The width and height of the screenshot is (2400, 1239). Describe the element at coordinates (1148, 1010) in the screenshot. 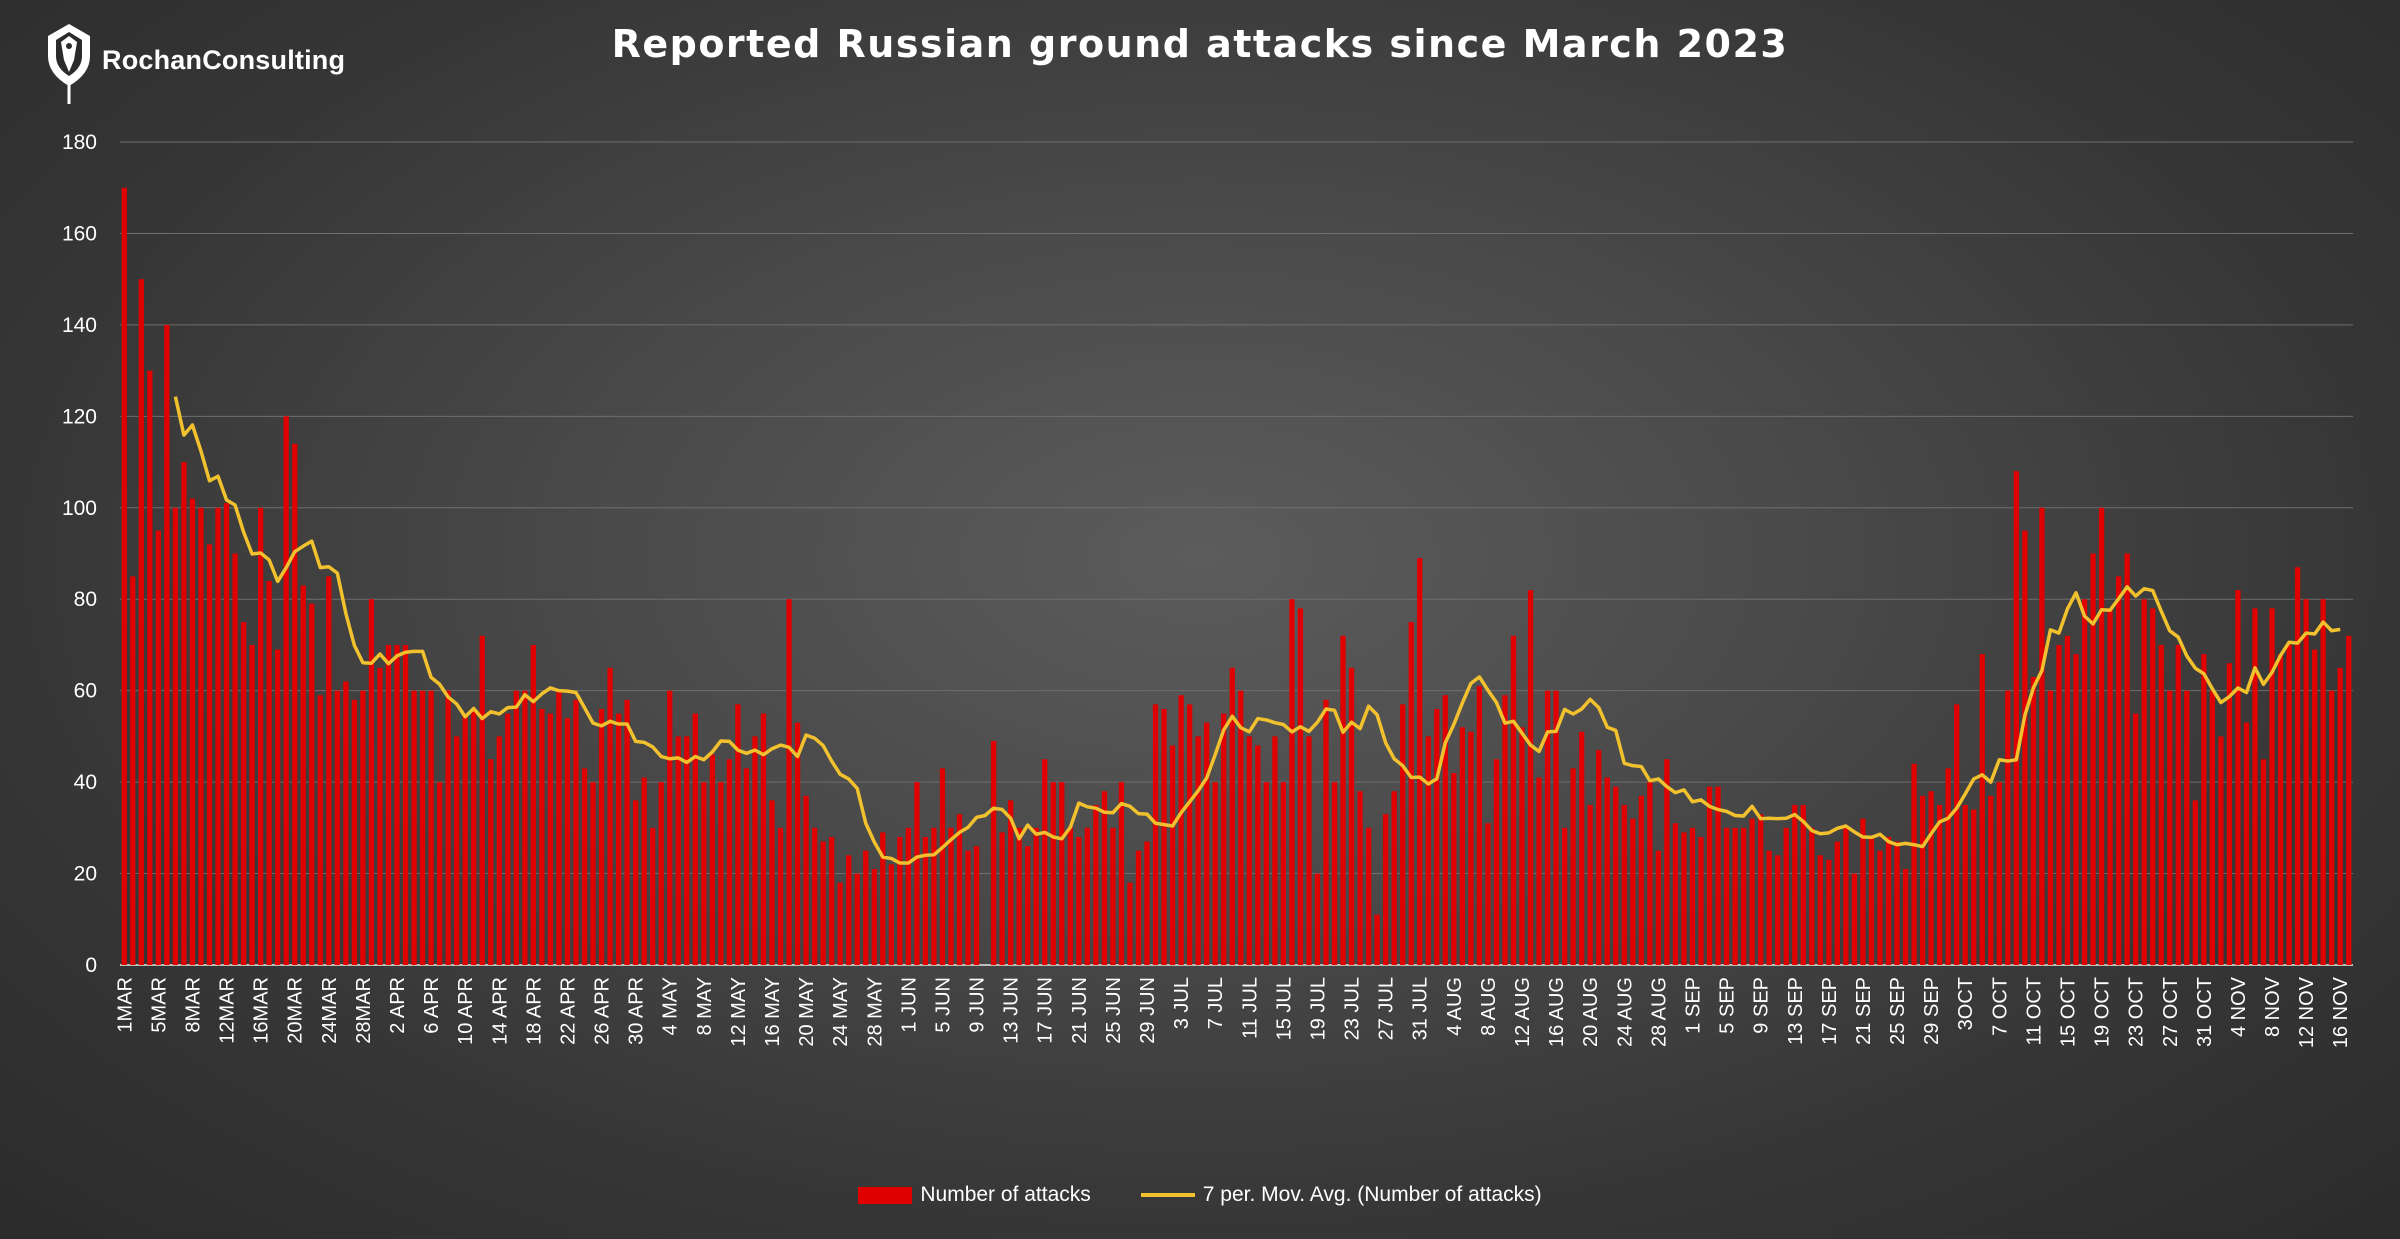

I see `x-tick-label: 29 JUN` at that location.